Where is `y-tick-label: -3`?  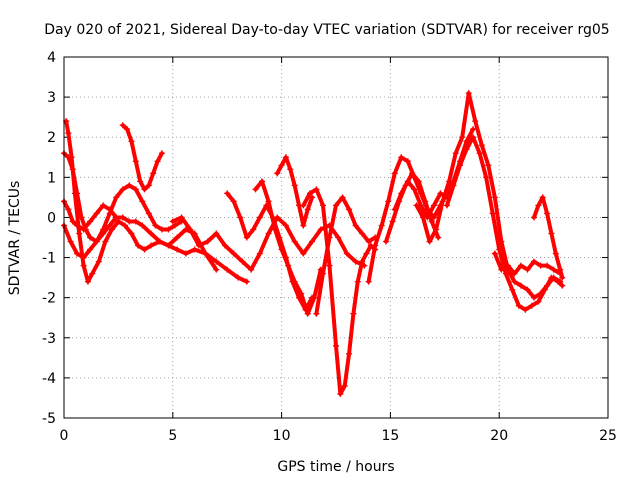
y-tick-label: -3 is located at coordinates (49, 339).